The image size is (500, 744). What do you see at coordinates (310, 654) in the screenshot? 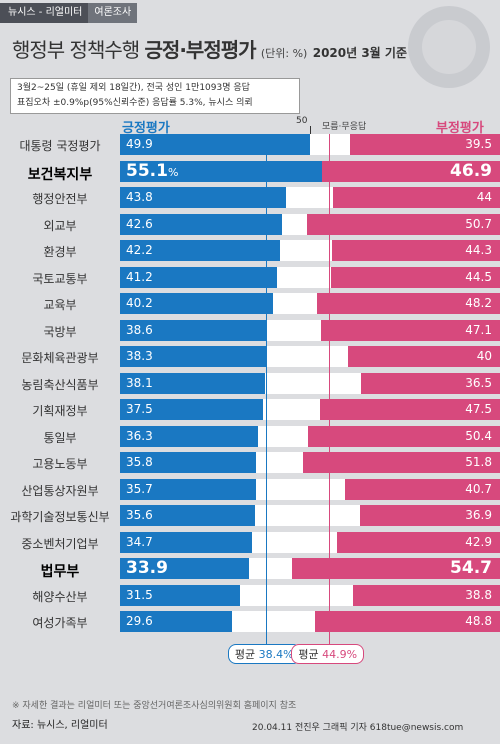
I see `average-label: 평균` at bounding box center [310, 654].